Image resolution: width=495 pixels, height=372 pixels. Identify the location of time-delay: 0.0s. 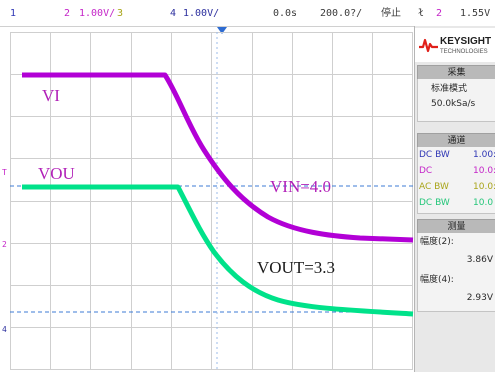
(285, 13).